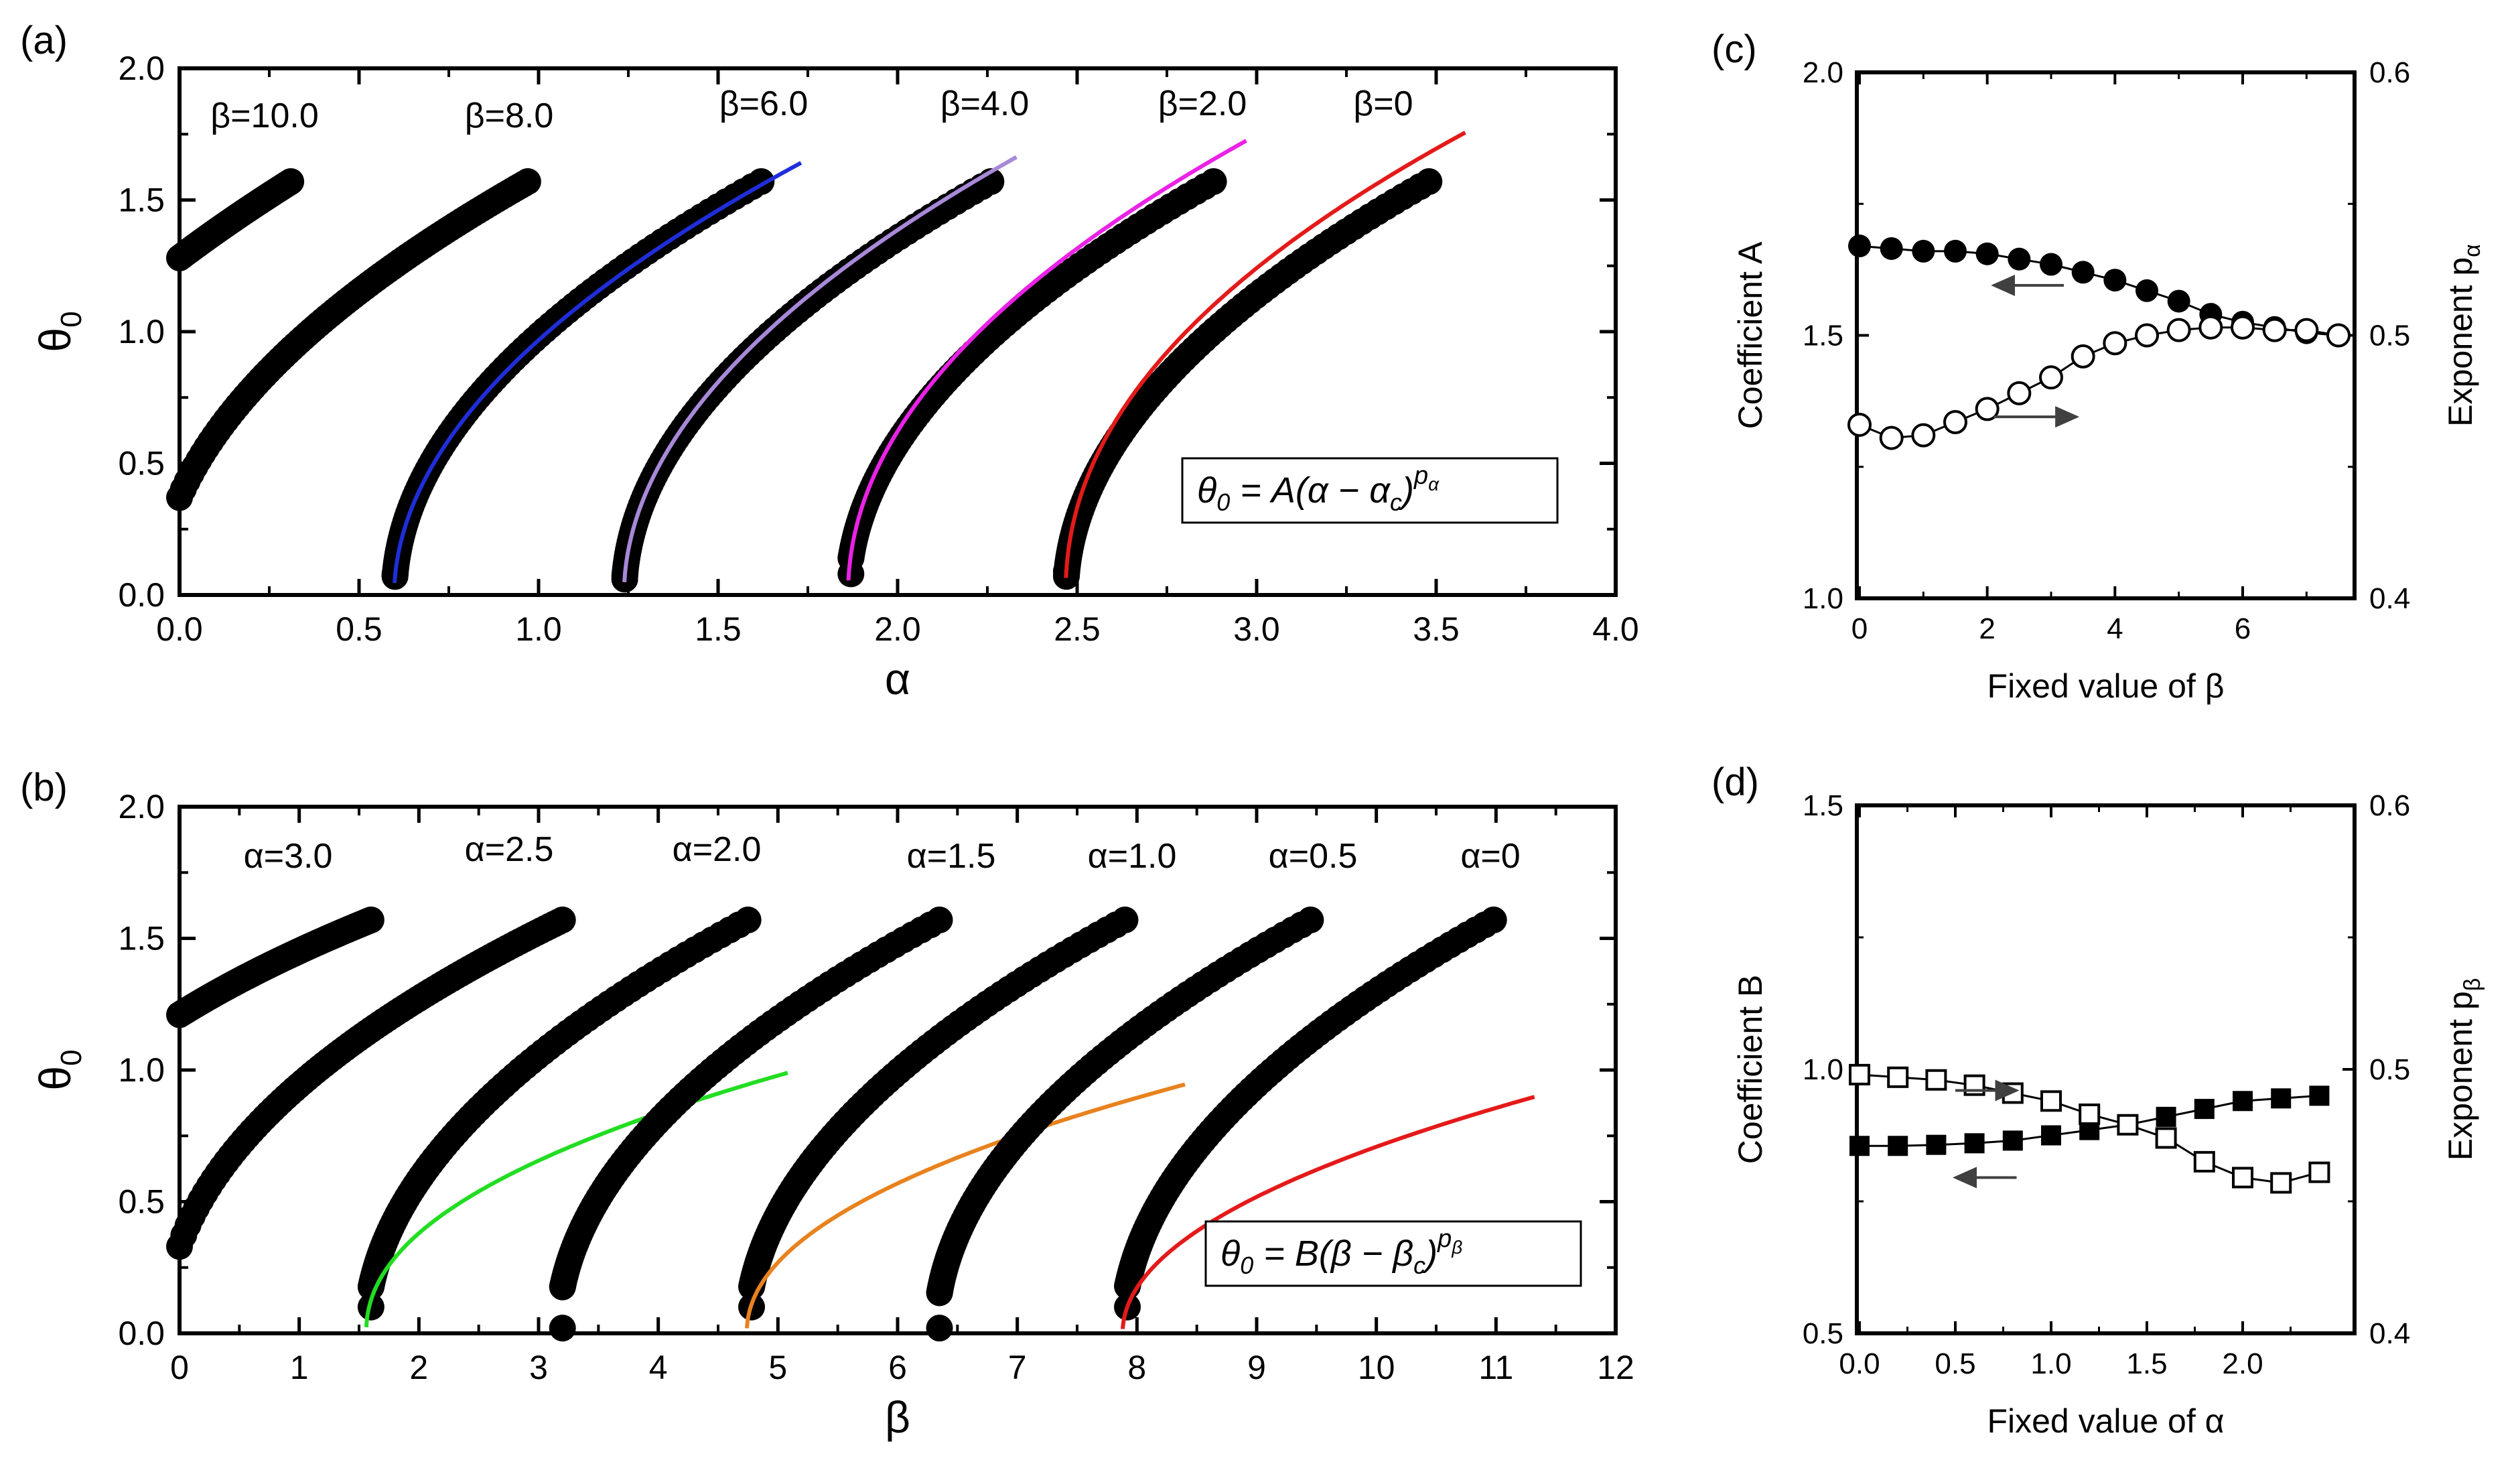  I want to click on series-label: β=6.0, so click(764, 103).